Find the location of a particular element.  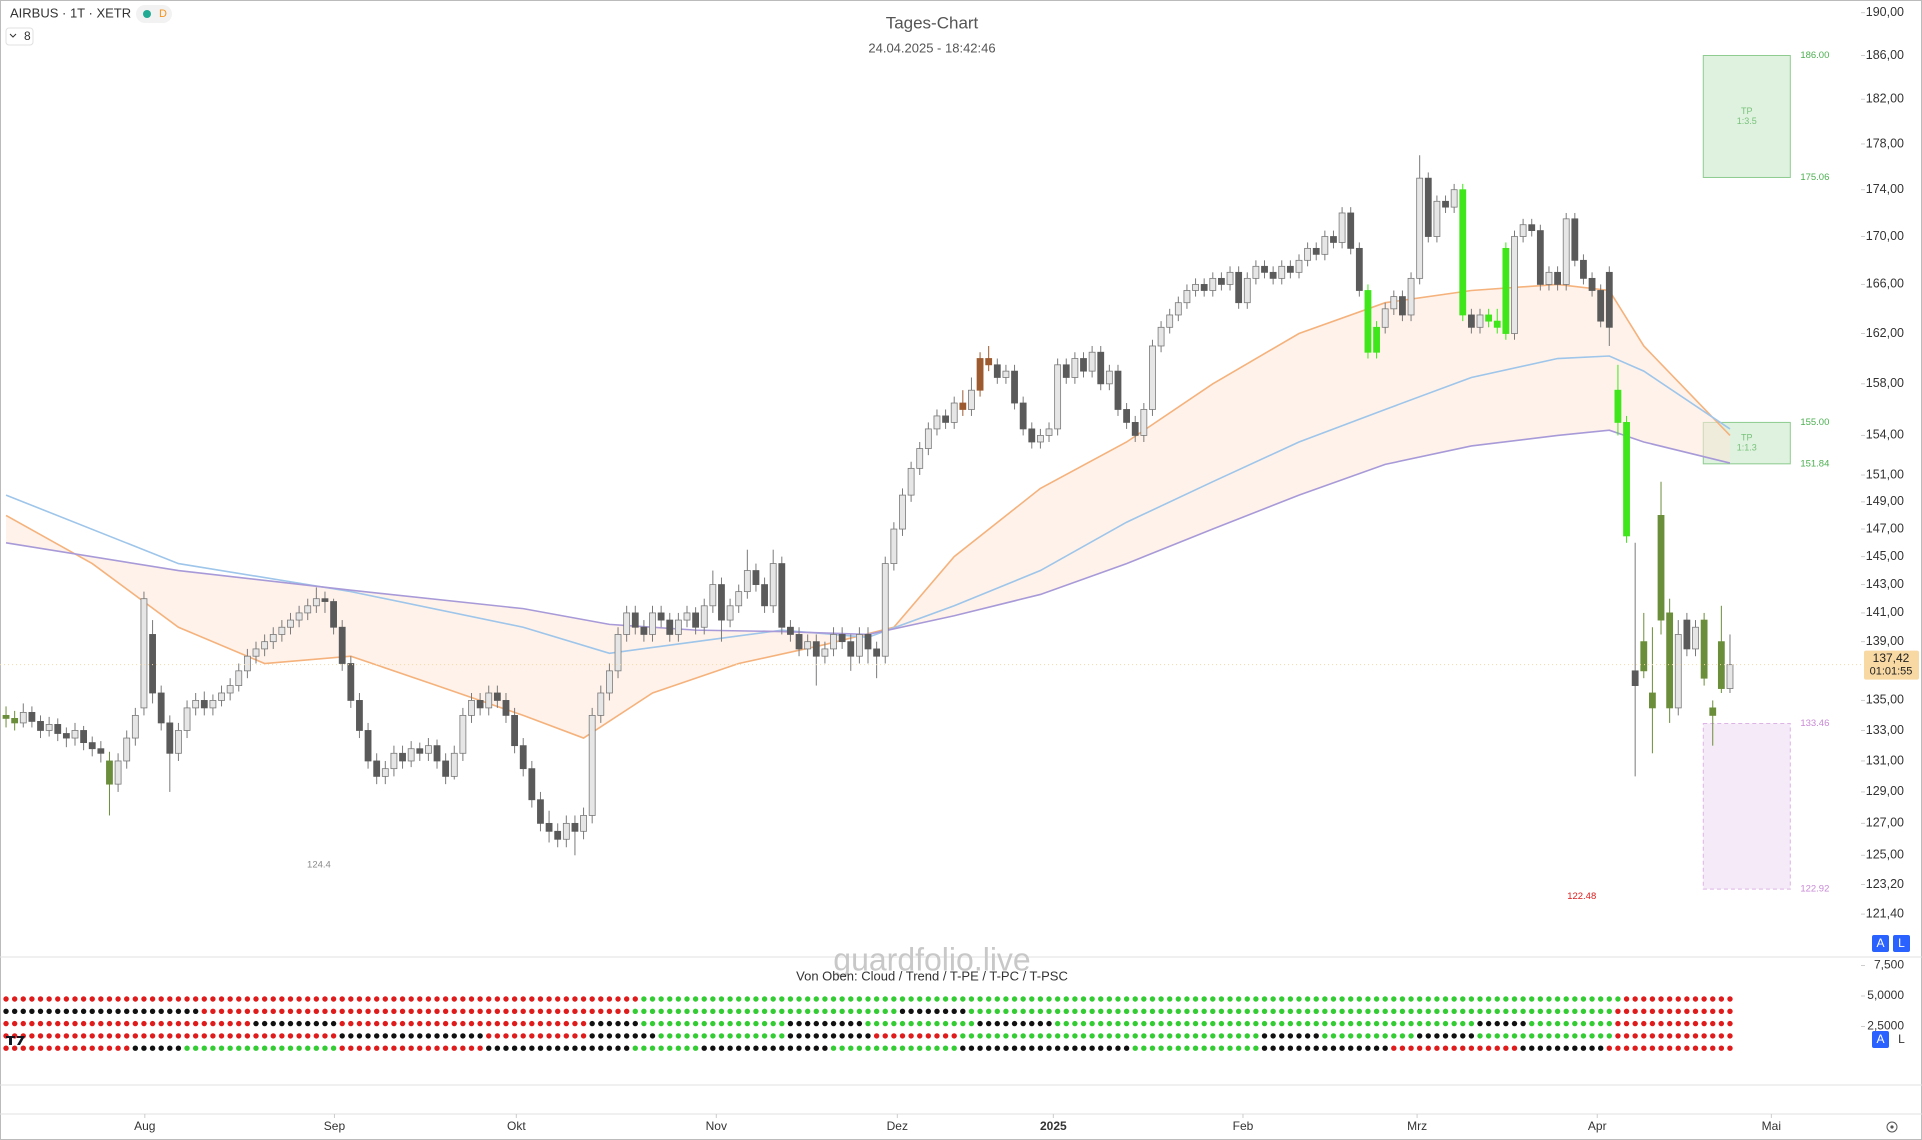

log-scale-button is located at coordinates (1901, 943).